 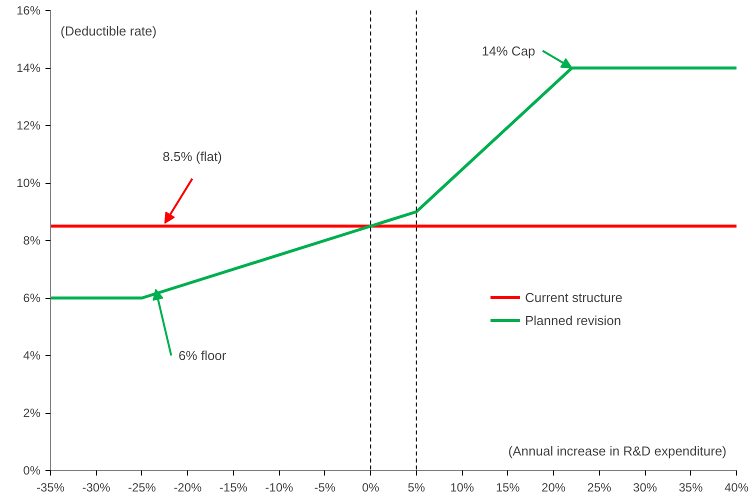 I want to click on x-tick-label: -30%, so click(x=96, y=487).